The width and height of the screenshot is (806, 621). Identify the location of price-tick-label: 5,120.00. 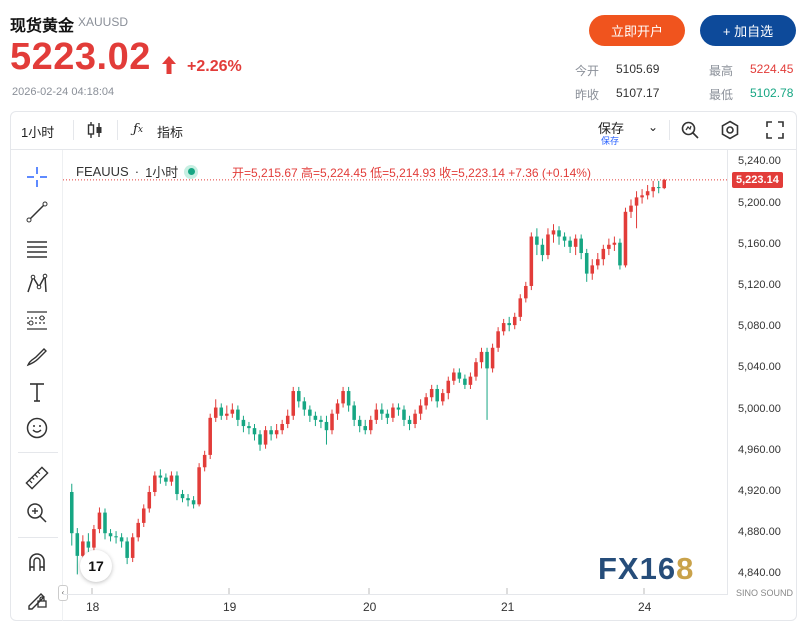
(759, 284).